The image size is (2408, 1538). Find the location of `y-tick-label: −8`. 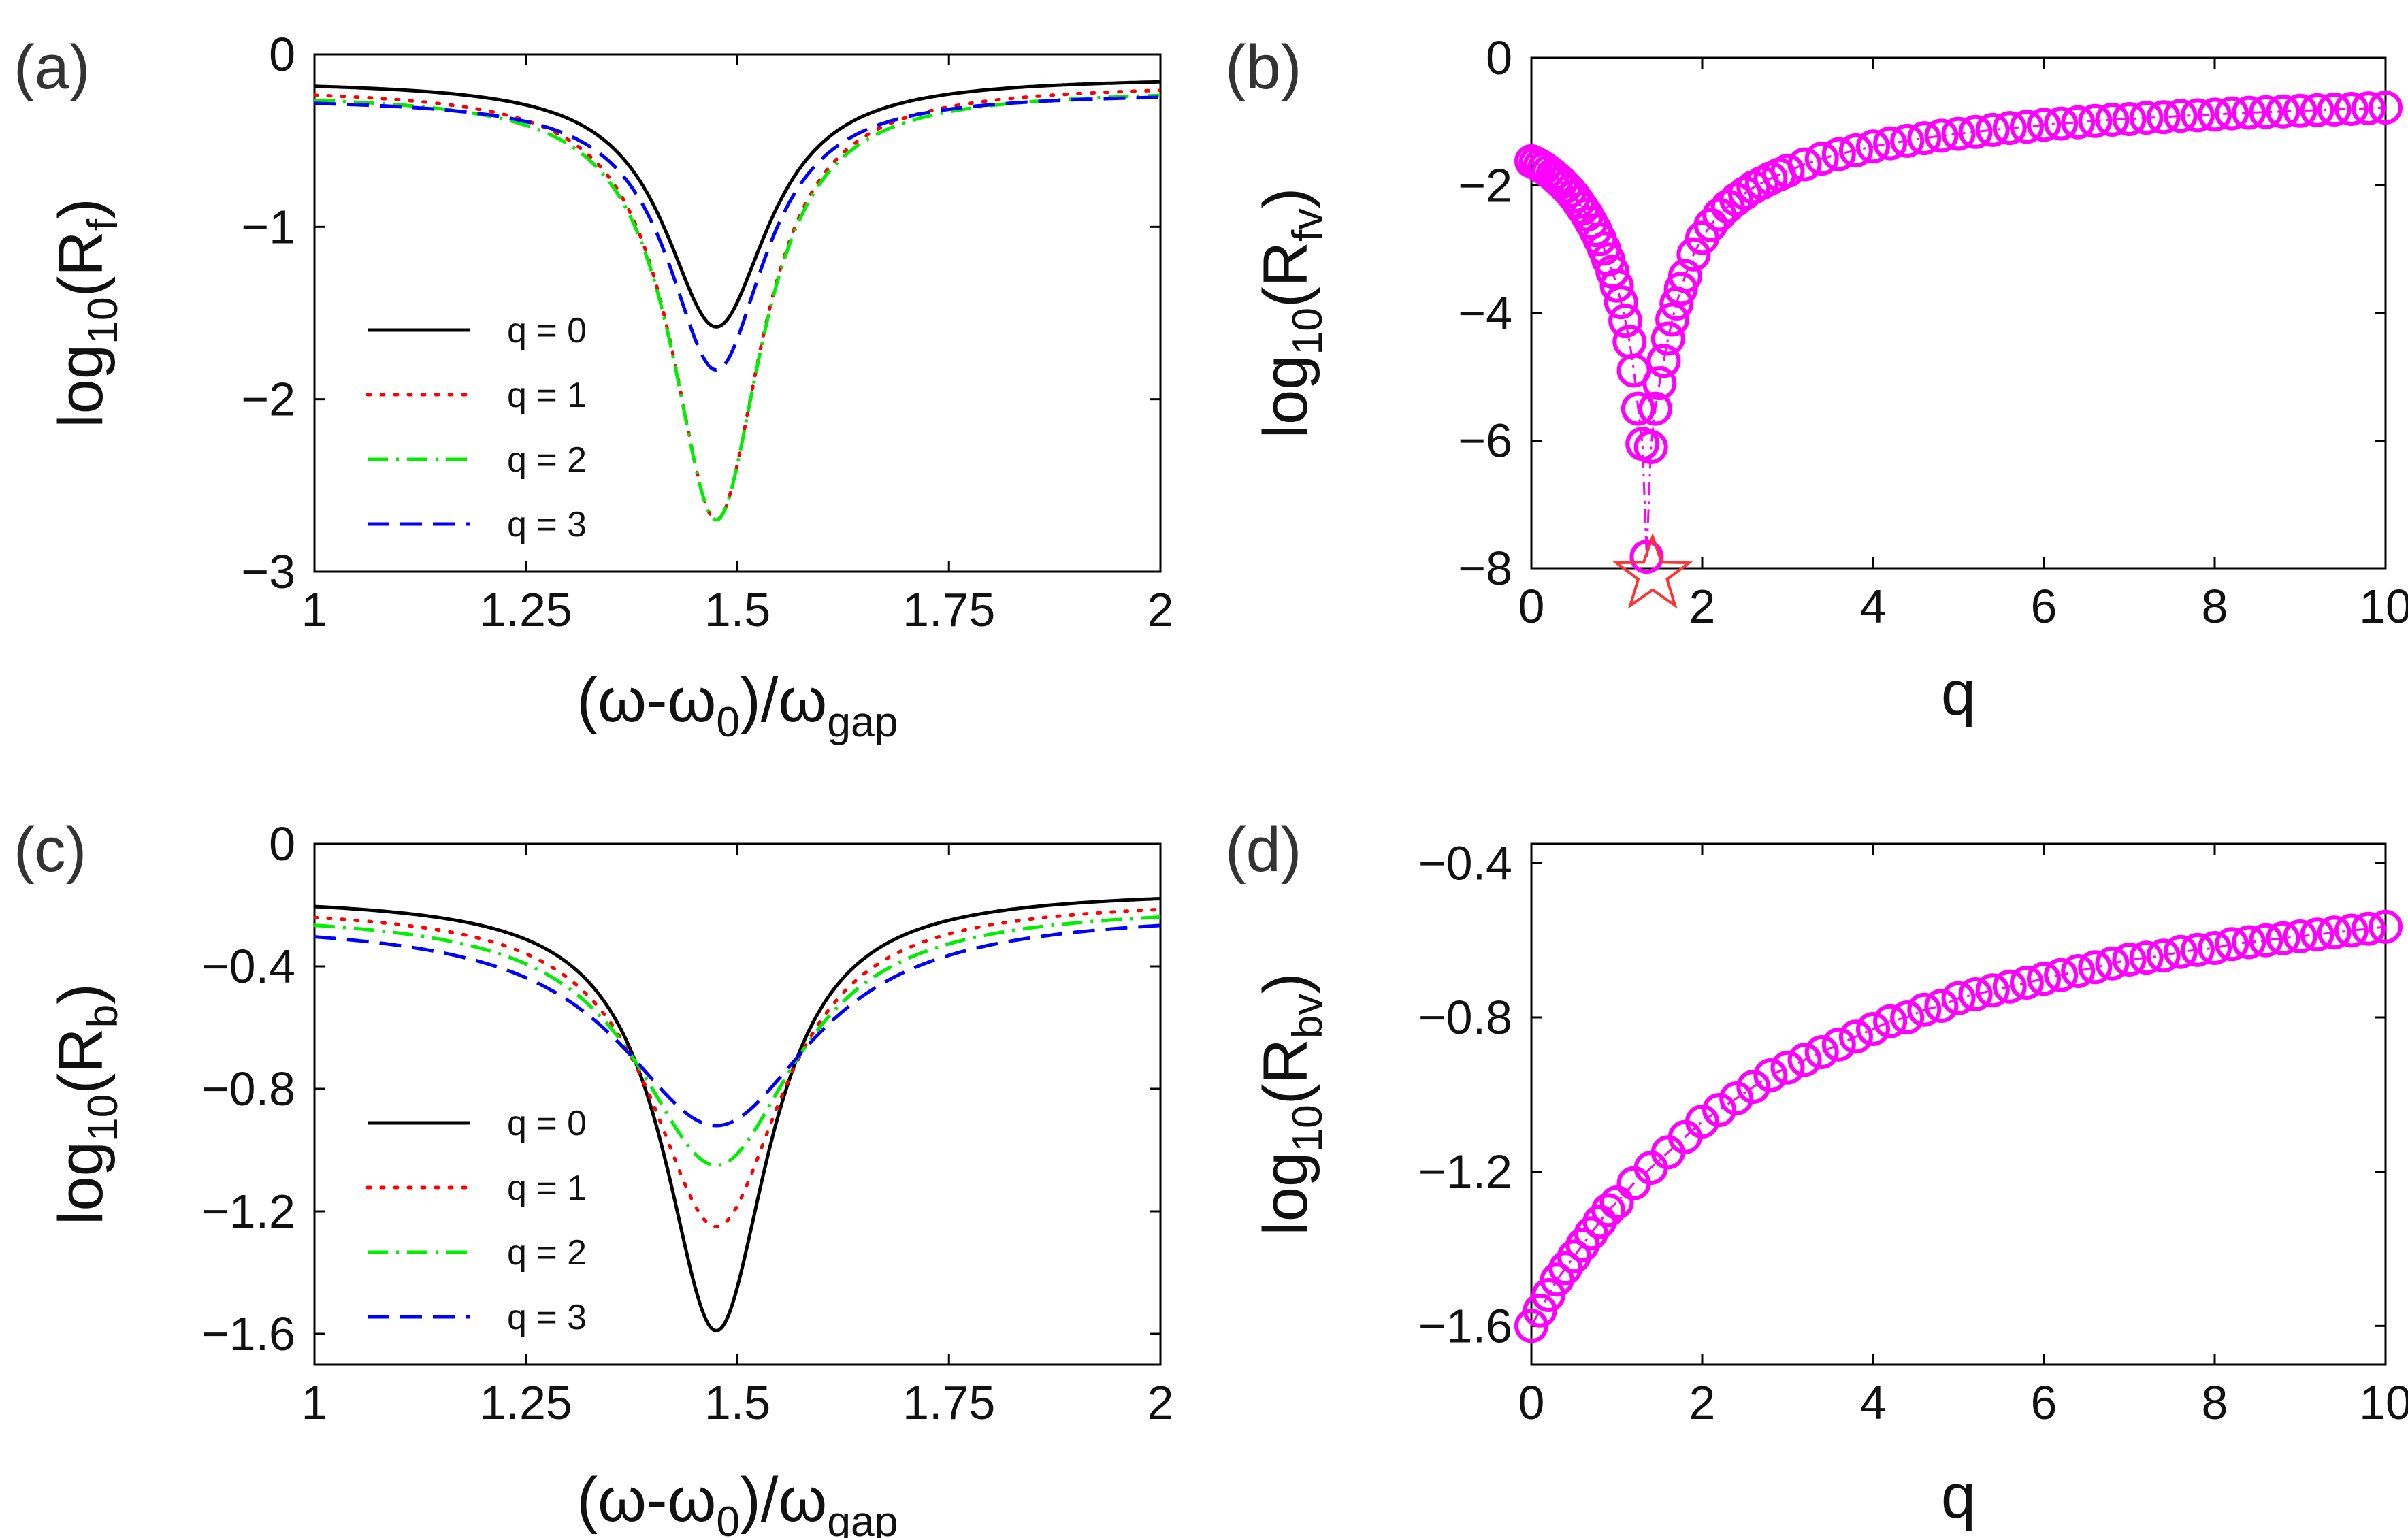

y-tick-label: −8 is located at coordinates (1485, 568).